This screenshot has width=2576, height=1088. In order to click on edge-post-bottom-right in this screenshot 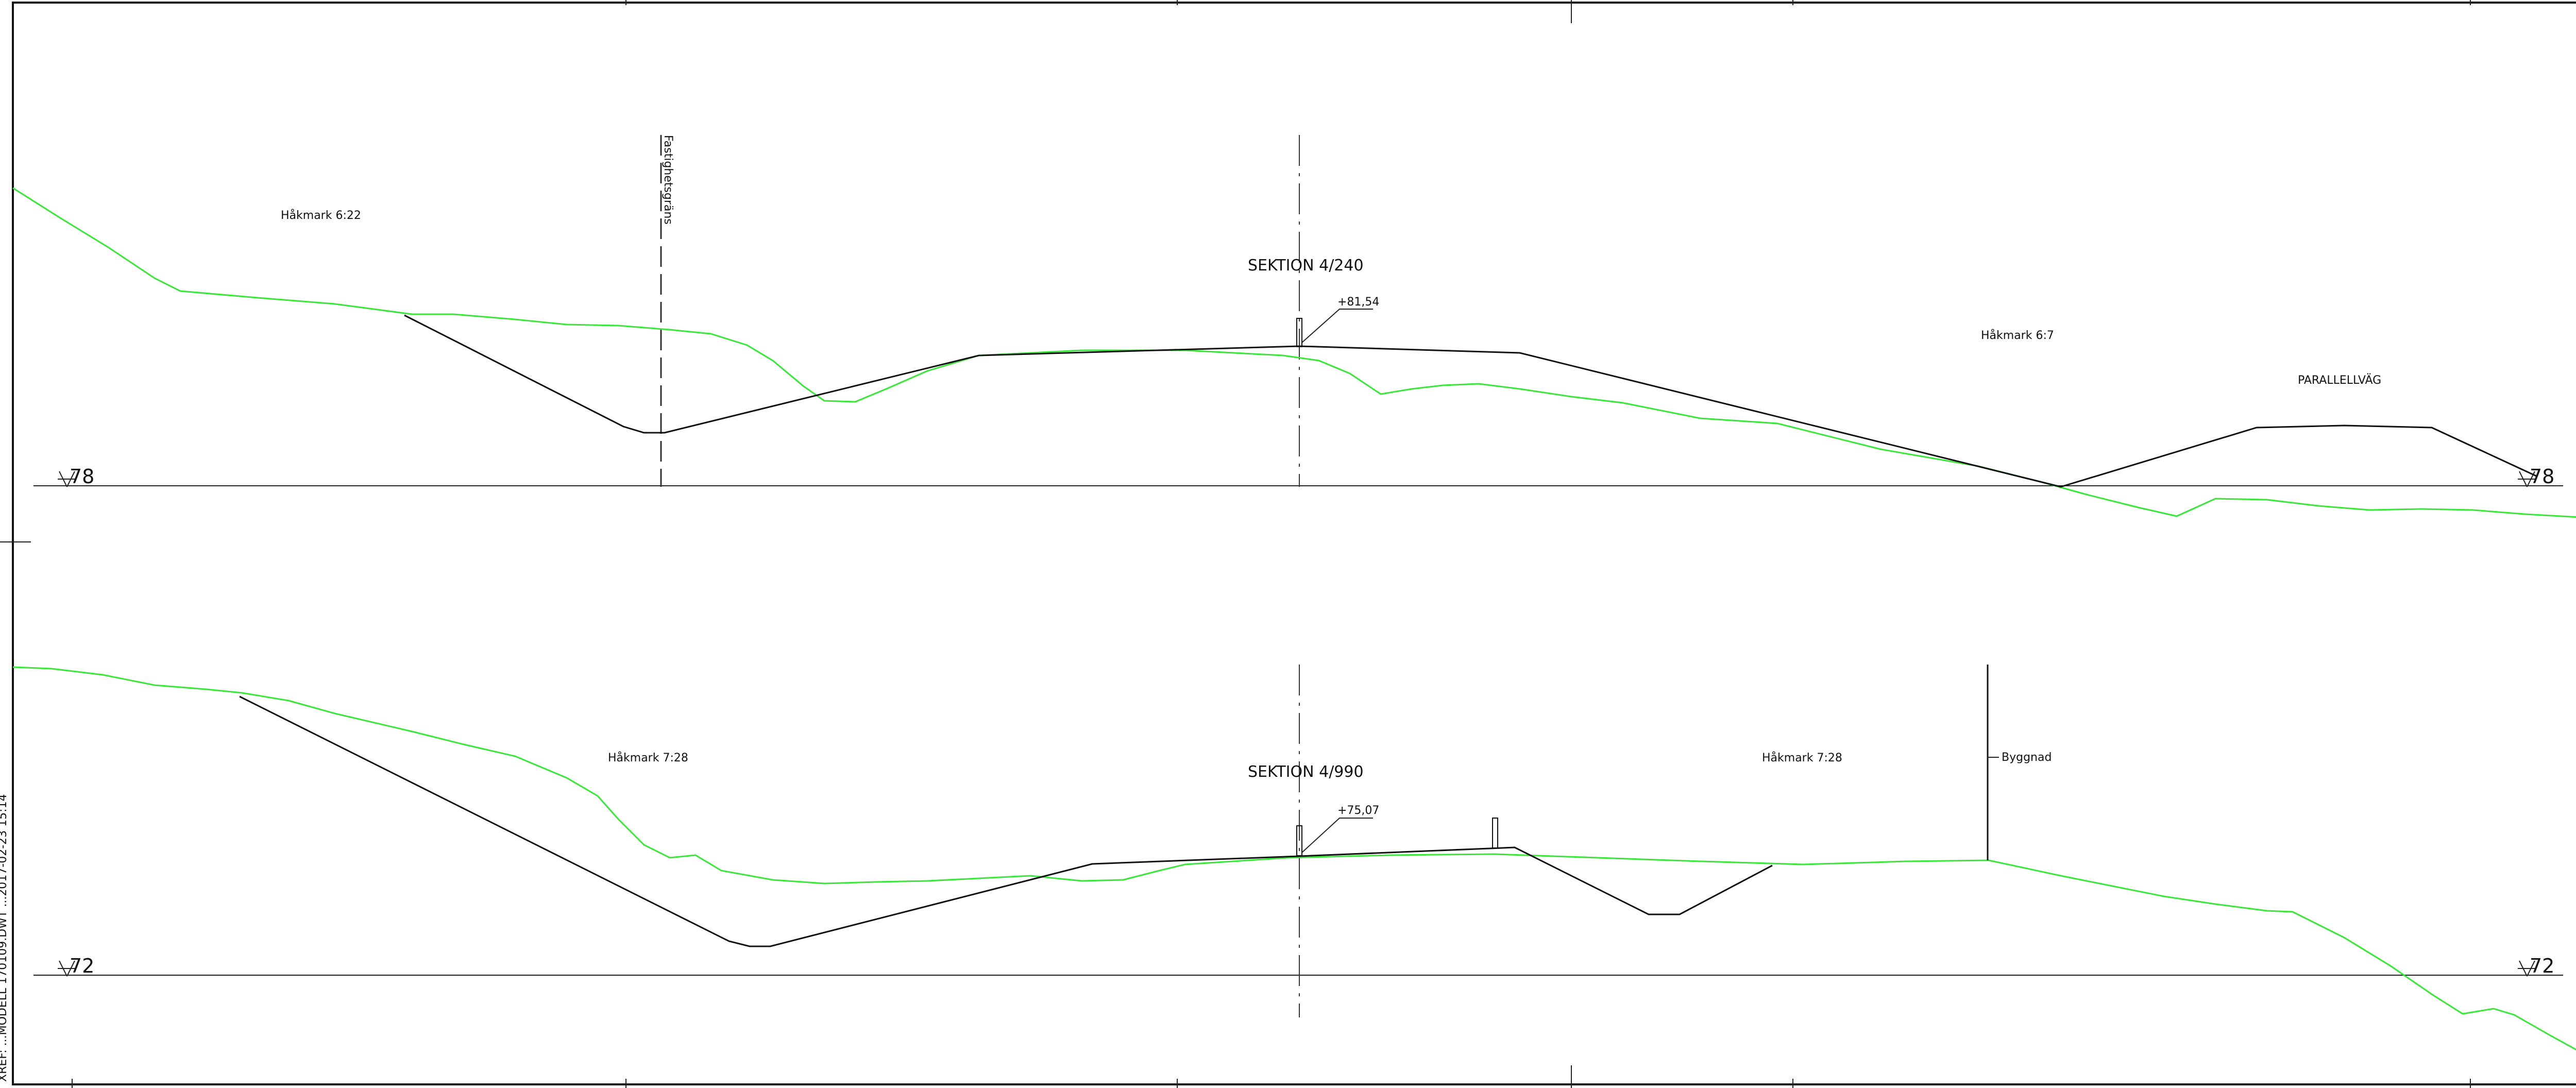, I will do `click(1495, 833)`.